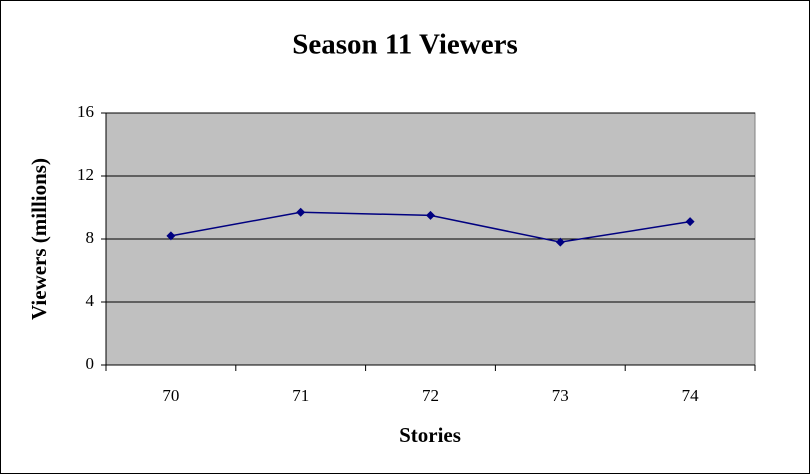 This screenshot has height=475, width=811. I want to click on x-axis-title: Stories, so click(430, 435).